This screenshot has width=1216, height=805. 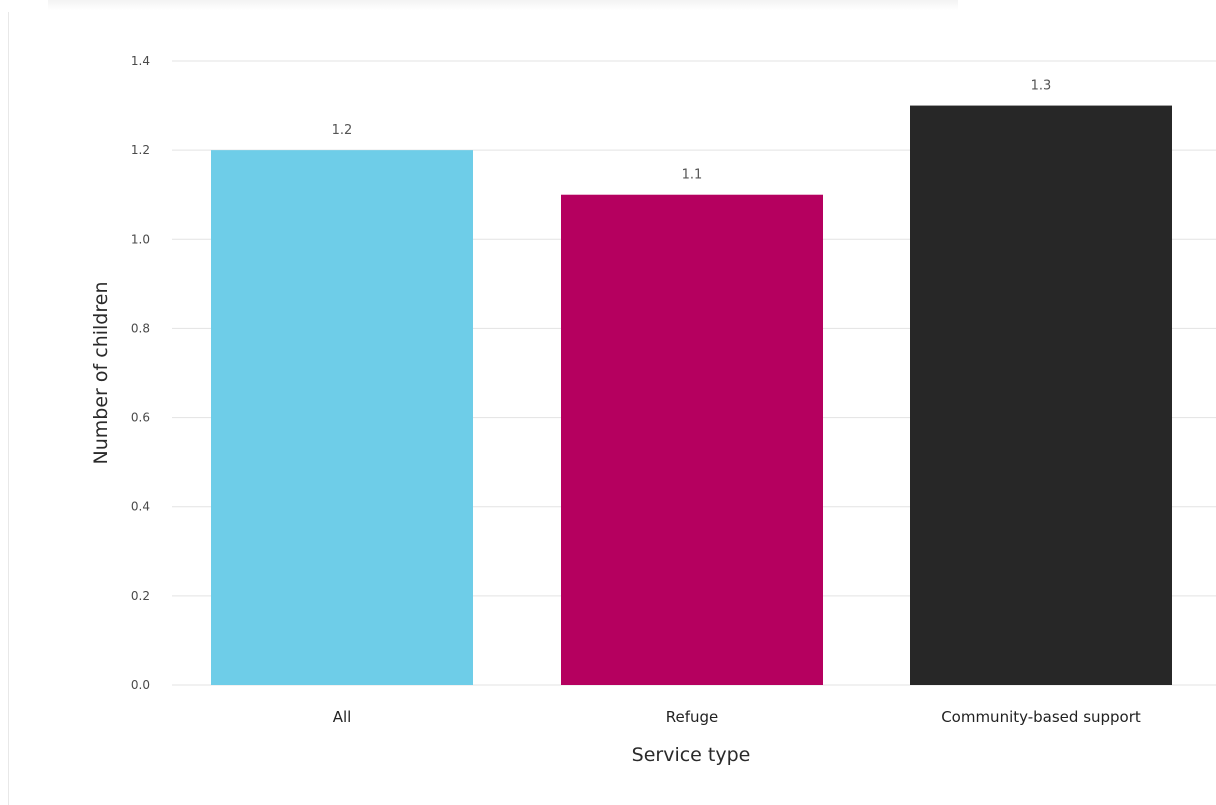 What do you see at coordinates (691, 755) in the screenshot?
I see `x-axis-title: Service type` at bounding box center [691, 755].